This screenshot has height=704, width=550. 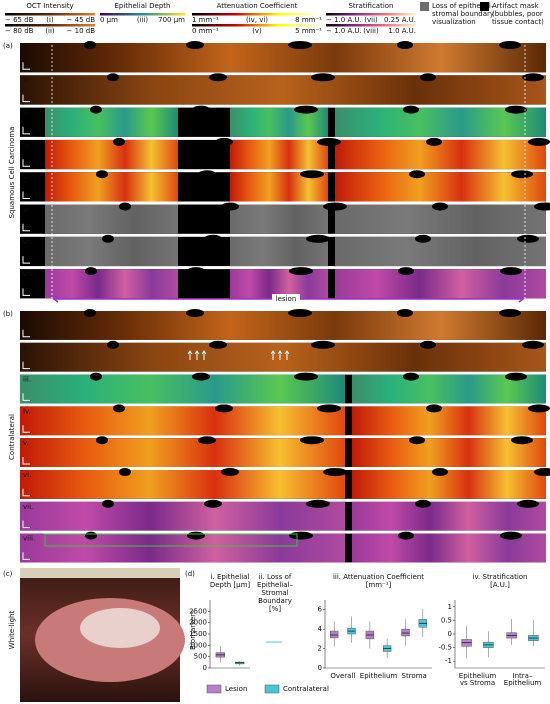 What do you see at coordinates (320, 629) in the screenshot?
I see `y-tick-label: 4` at bounding box center [320, 629].